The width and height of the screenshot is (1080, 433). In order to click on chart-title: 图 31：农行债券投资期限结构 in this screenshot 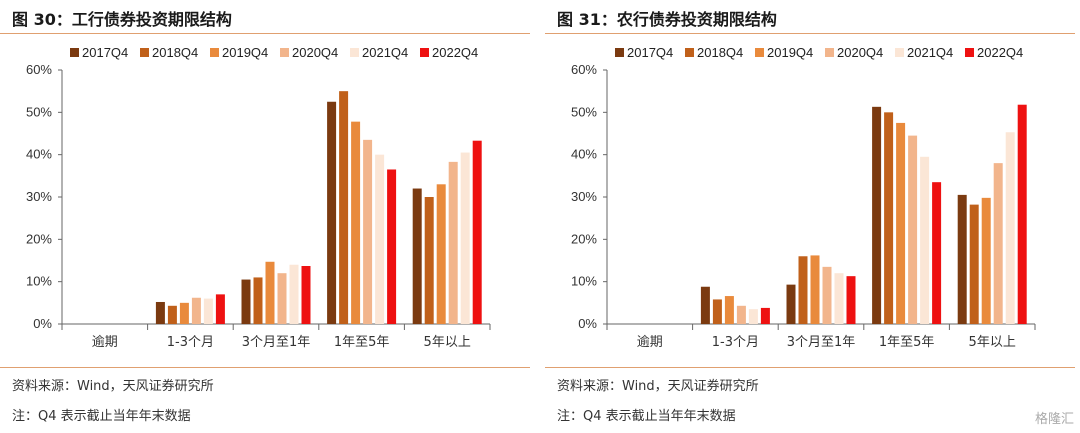, I will do `click(667, 19)`.